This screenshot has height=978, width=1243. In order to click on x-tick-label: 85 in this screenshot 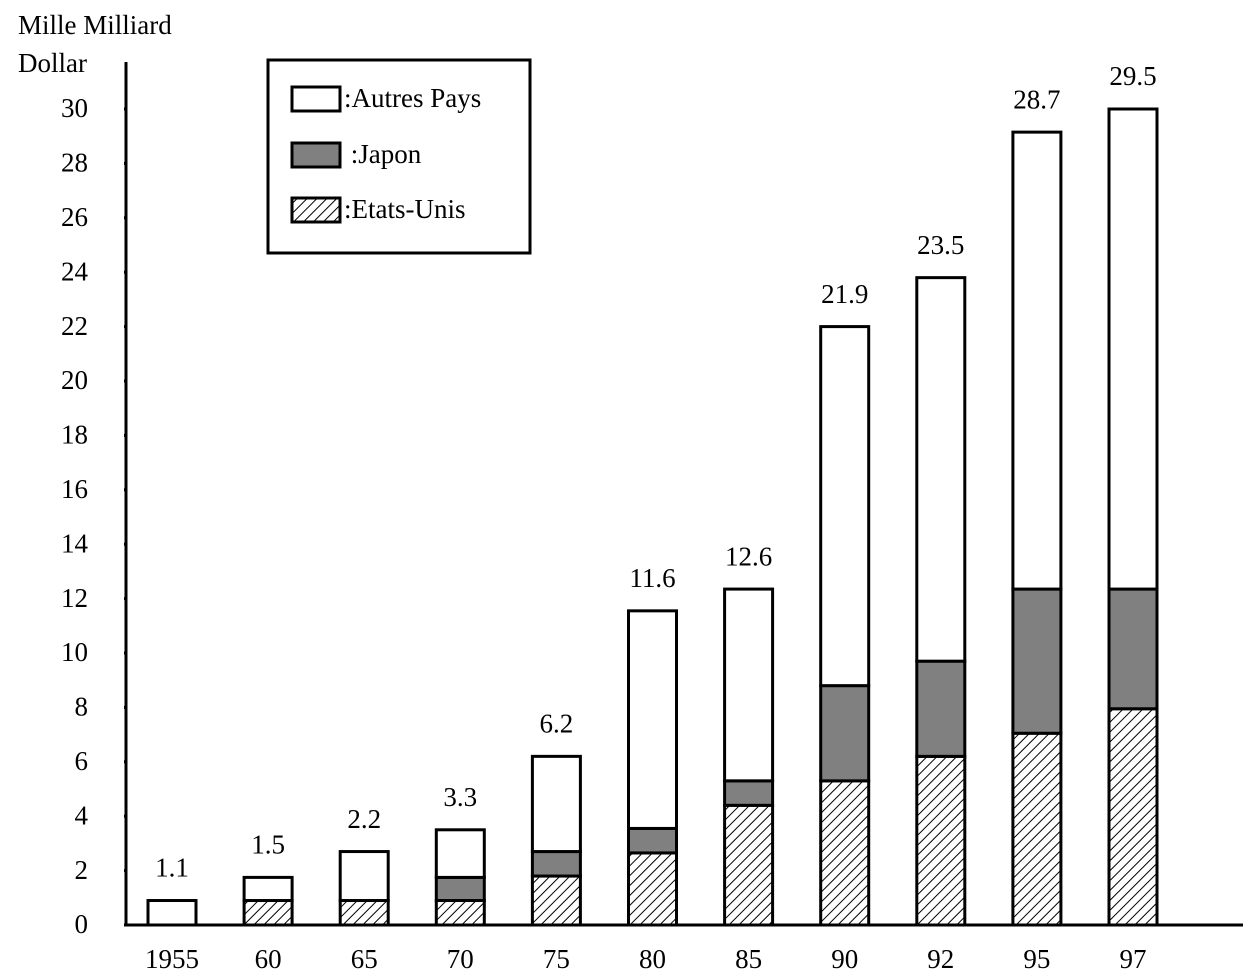, I will do `click(748, 959)`.